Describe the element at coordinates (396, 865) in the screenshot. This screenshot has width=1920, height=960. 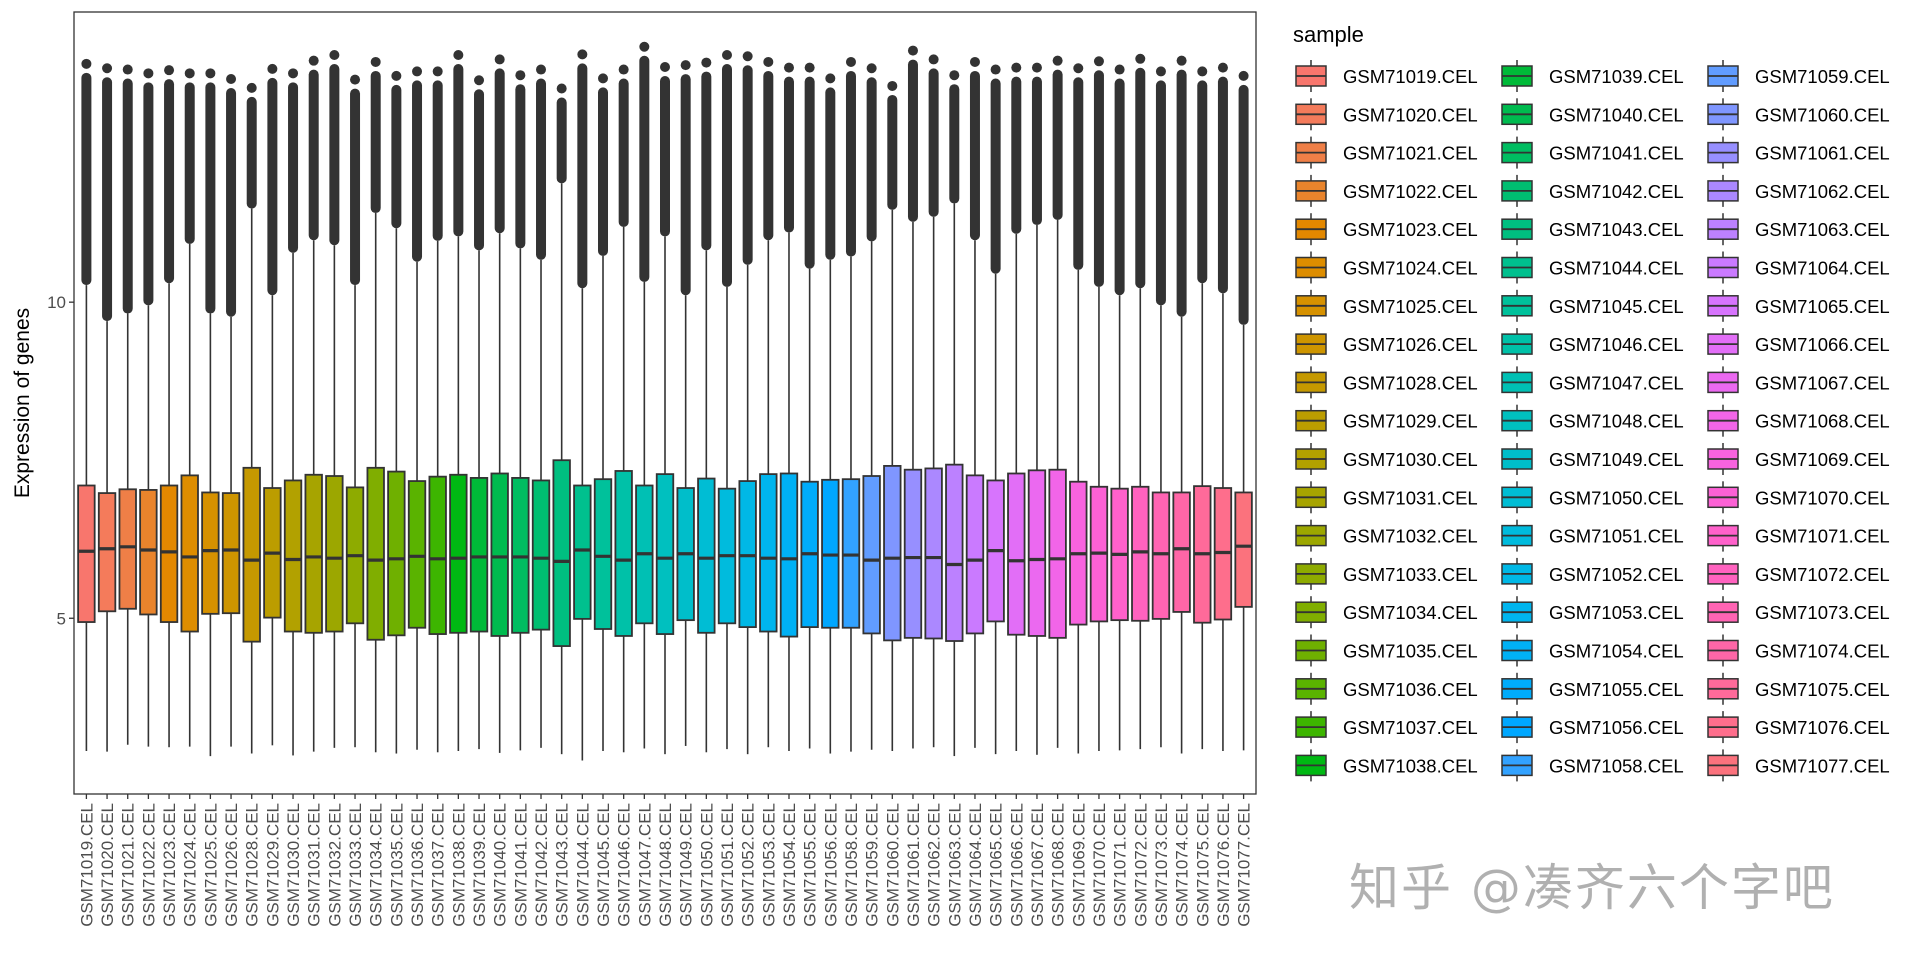
I see `x-tick-label: GSM71035.CEL` at that location.